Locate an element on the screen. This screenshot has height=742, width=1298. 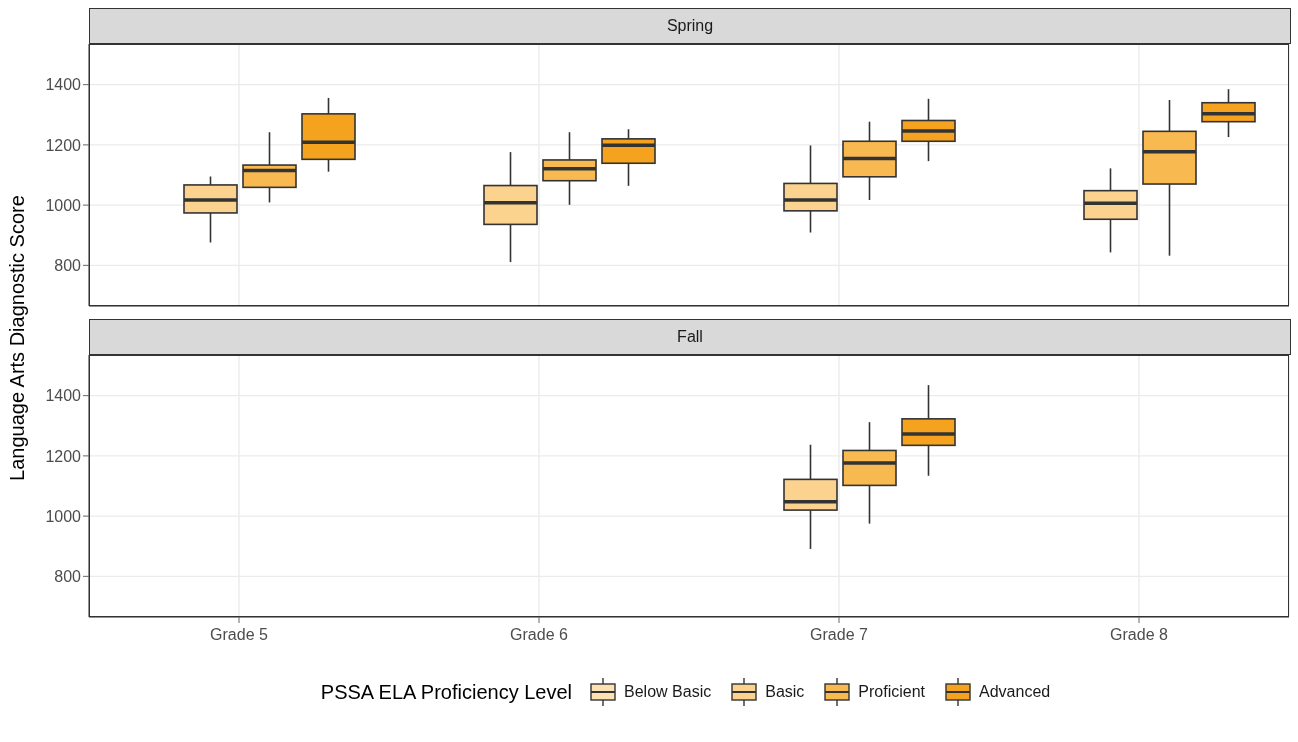
legend-title: PSSA ELA Proficiency Level is located at coordinates (446, 692).